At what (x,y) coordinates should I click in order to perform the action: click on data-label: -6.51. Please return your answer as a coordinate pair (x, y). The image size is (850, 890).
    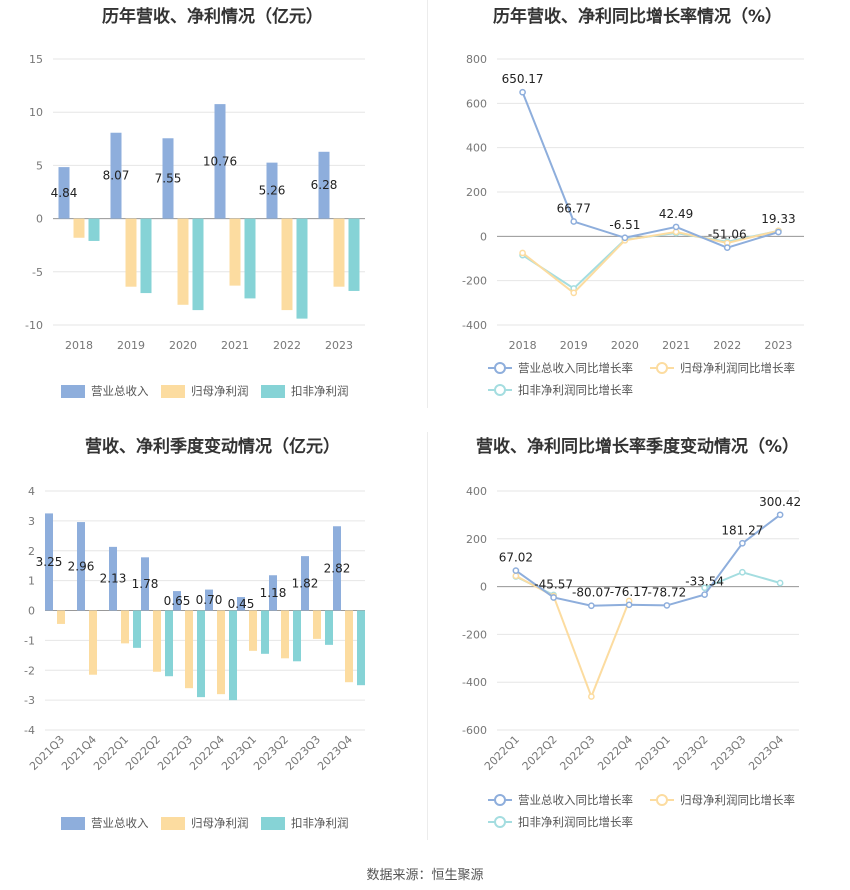
    Looking at the image, I should click on (624, 225).